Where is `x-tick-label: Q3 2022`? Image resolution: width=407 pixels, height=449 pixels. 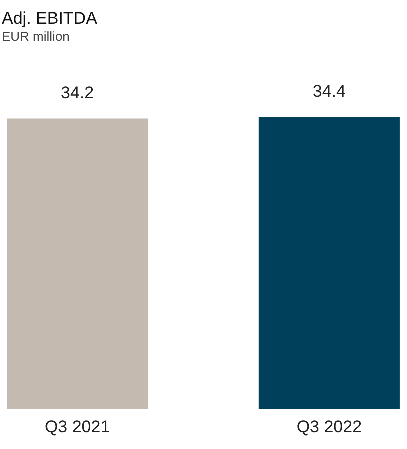 x-tick-label: Q3 2022 is located at coordinates (329, 427).